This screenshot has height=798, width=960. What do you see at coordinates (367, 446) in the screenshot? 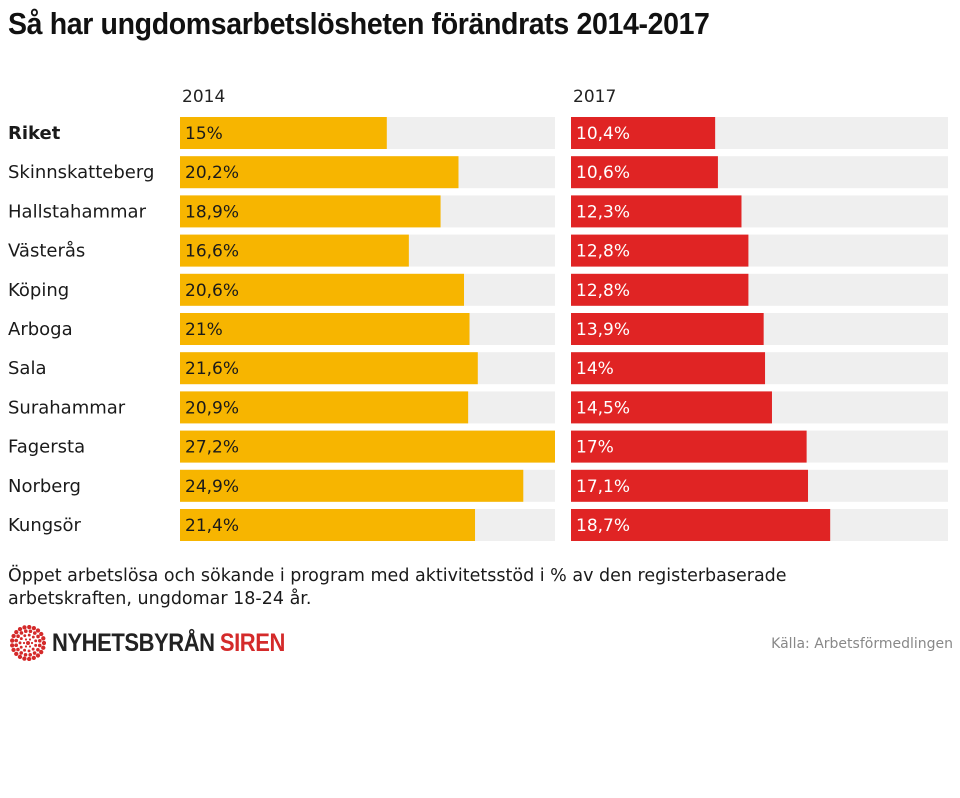
I see `bar-2014-fagersta` at bounding box center [367, 446].